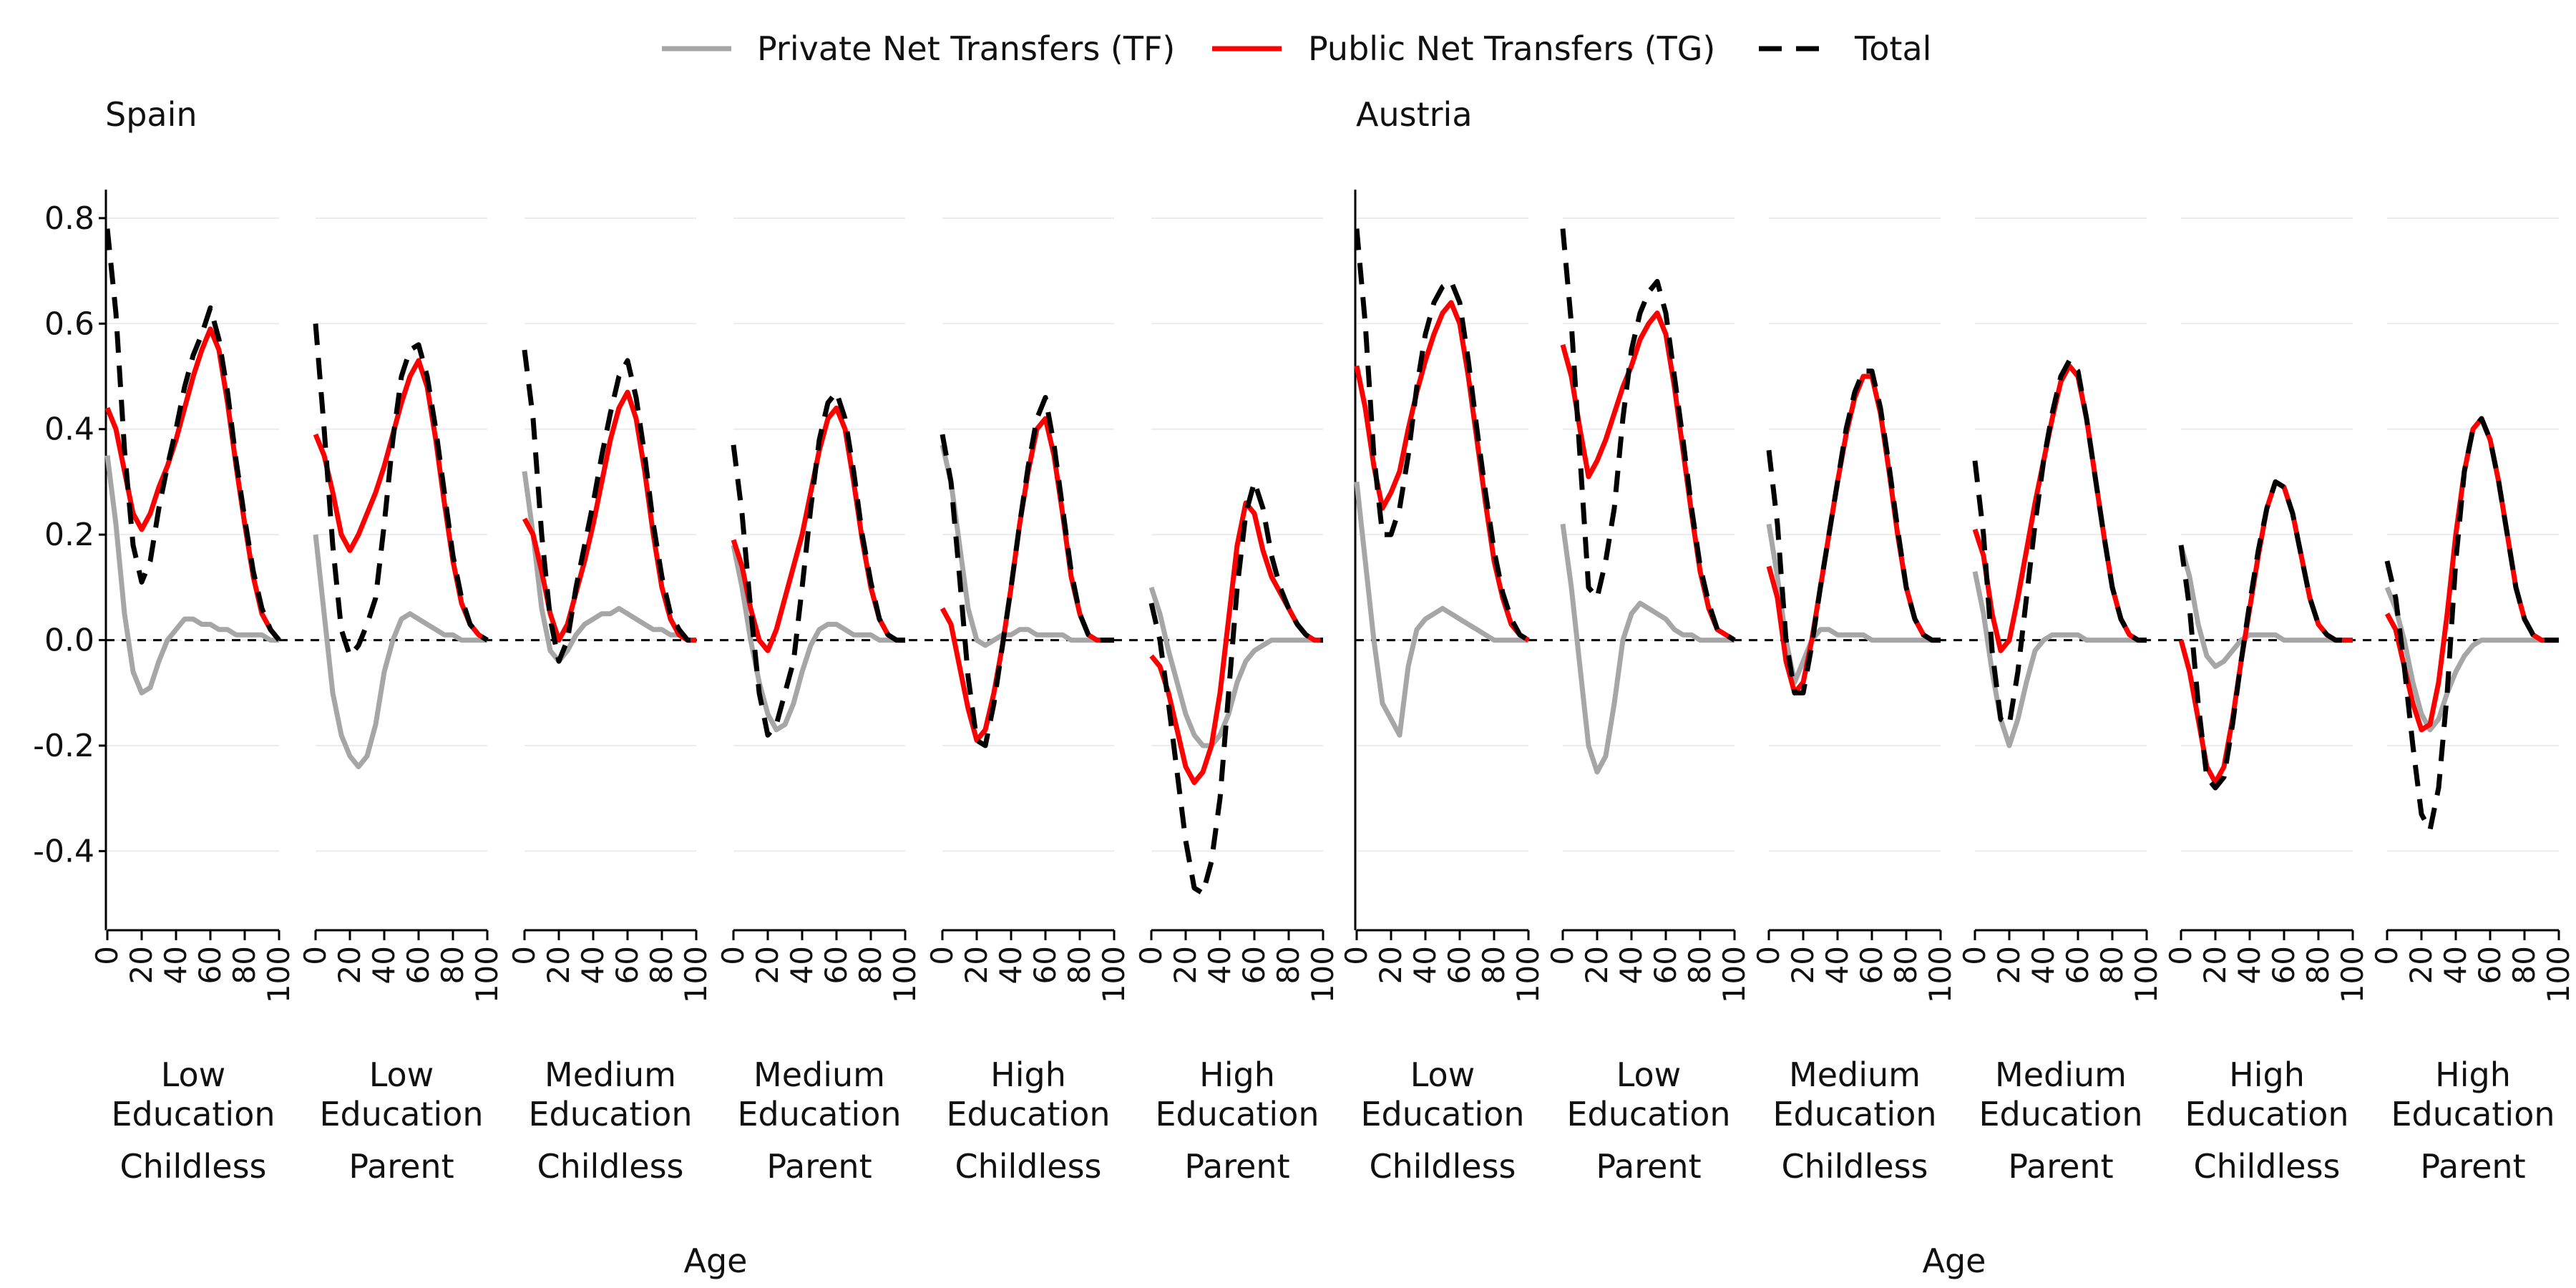 This screenshot has height=1288, width=2576. What do you see at coordinates (610, 1114) in the screenshot?
I see `spain-panel-2-label-line-2: Education` at bounding box center [610, 1114].